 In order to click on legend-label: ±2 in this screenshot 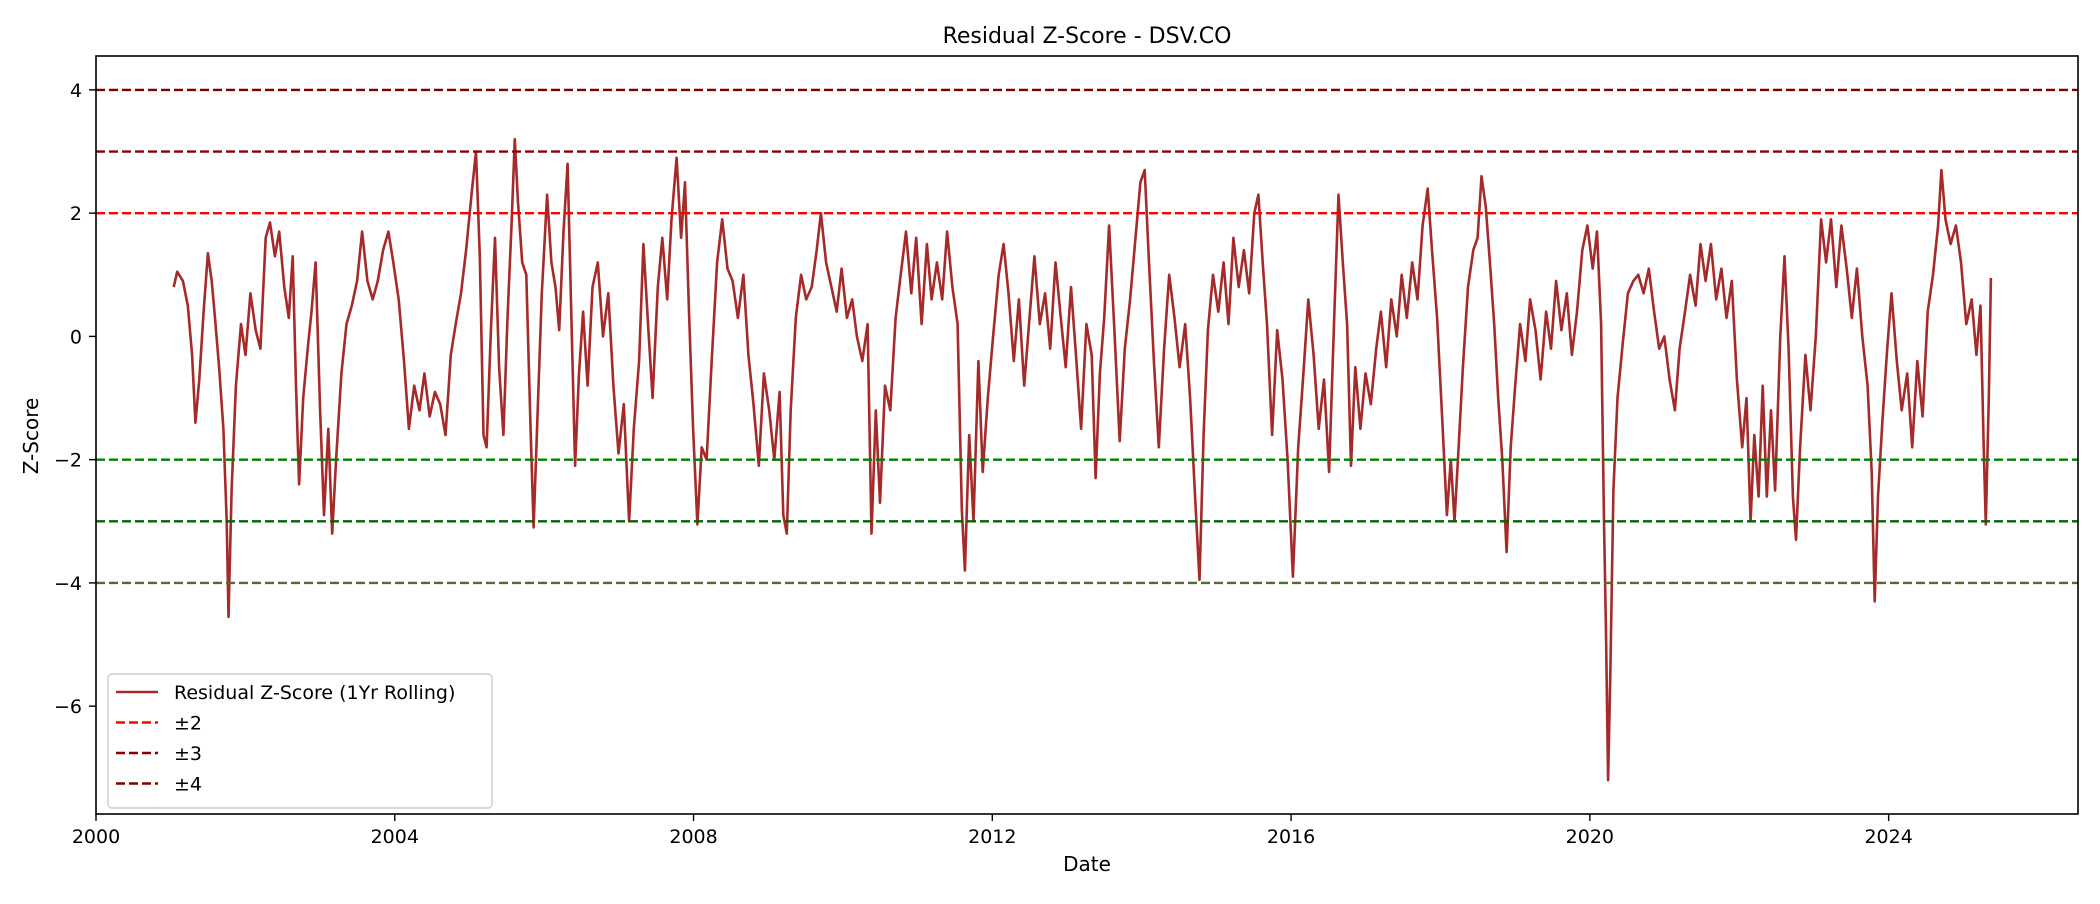, I will do `click(188, 724)`.